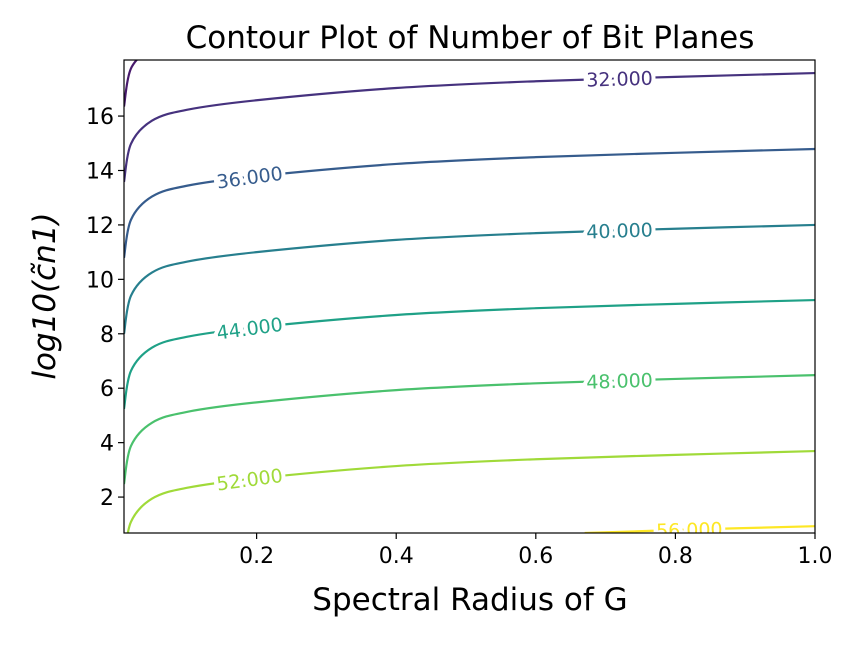 The image size is (858, 647). I want to click on x-tick-label: 0.4, so click(396, 556).